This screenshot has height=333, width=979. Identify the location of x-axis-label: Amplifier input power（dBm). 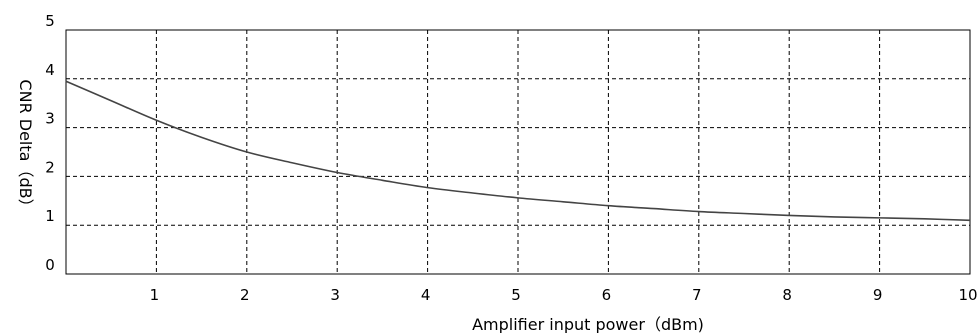
(588, 324).